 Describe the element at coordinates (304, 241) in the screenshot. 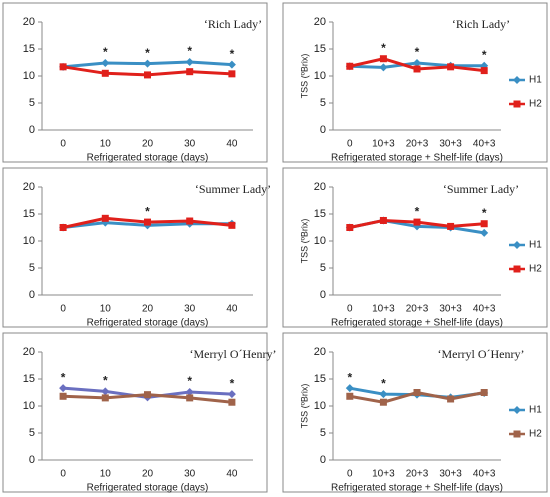

I see `y-axis-title: TSS (ºBrix)` at that location.